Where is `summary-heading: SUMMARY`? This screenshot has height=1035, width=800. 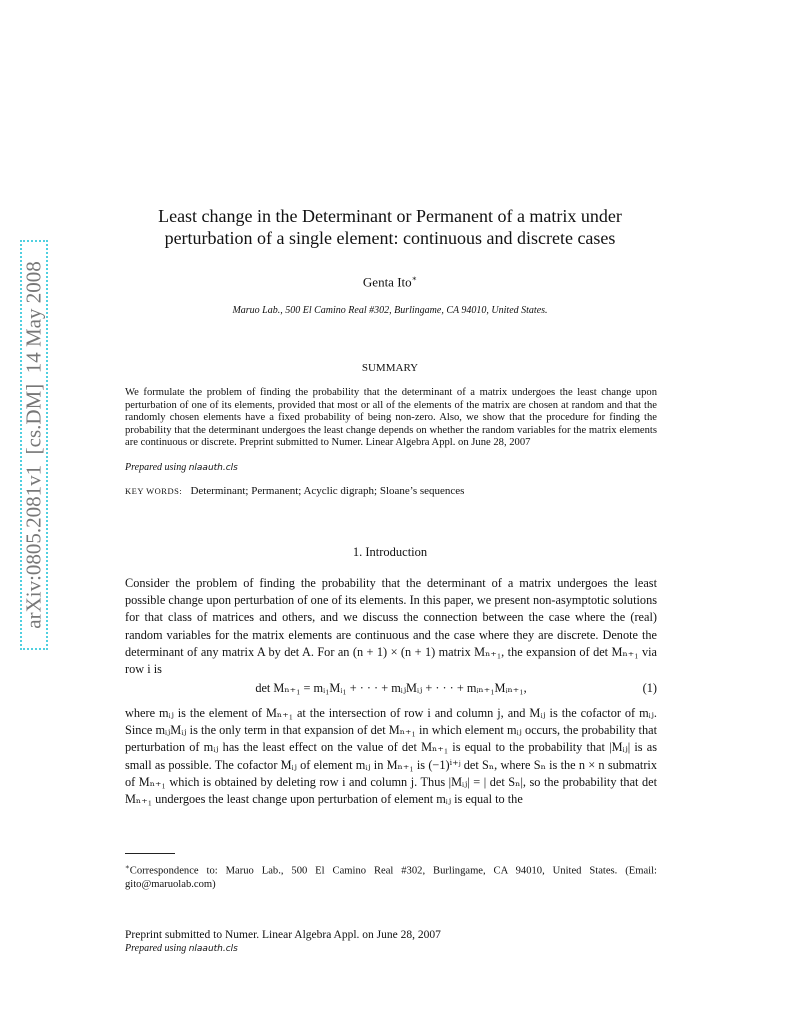
summary-heading: SUMMARY is located at coordinates (390, 368).